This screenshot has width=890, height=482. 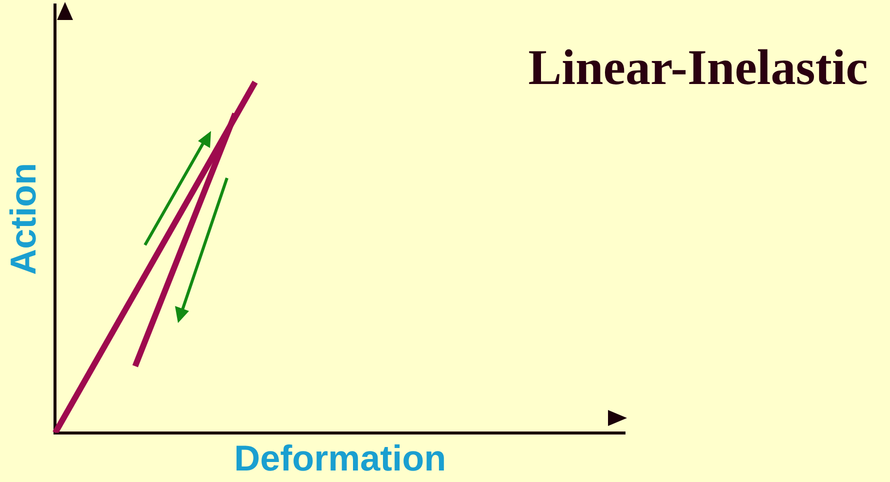 I want to click on chart-title: Linear-Inelastic, so click(x=698, y=67).